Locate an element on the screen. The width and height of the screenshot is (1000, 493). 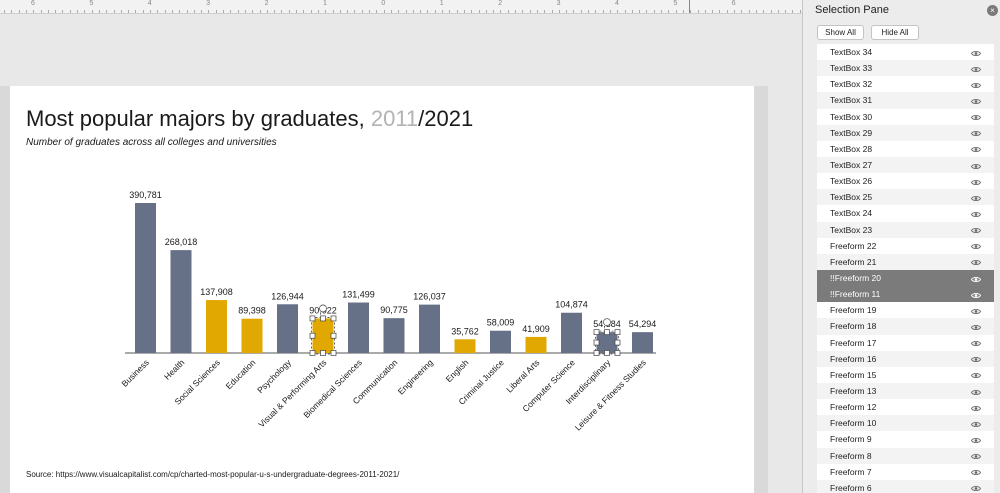
category-label: English is located at coordinates (457, 370).